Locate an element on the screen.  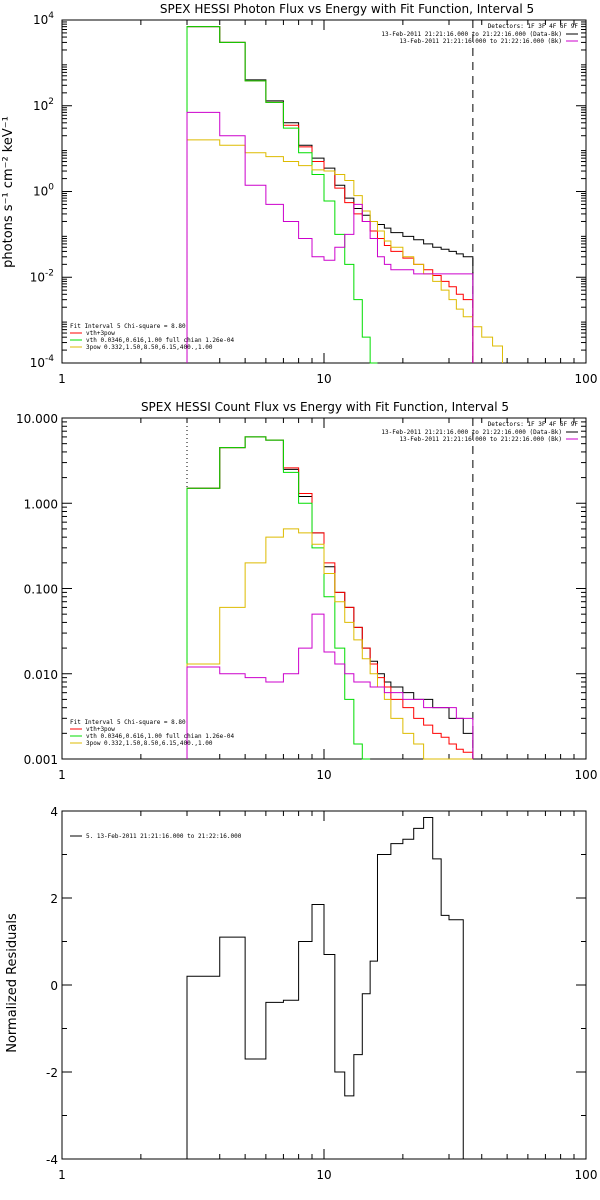
y-tick-label: 10⁻⁴ is located at coordinates (42, 362).